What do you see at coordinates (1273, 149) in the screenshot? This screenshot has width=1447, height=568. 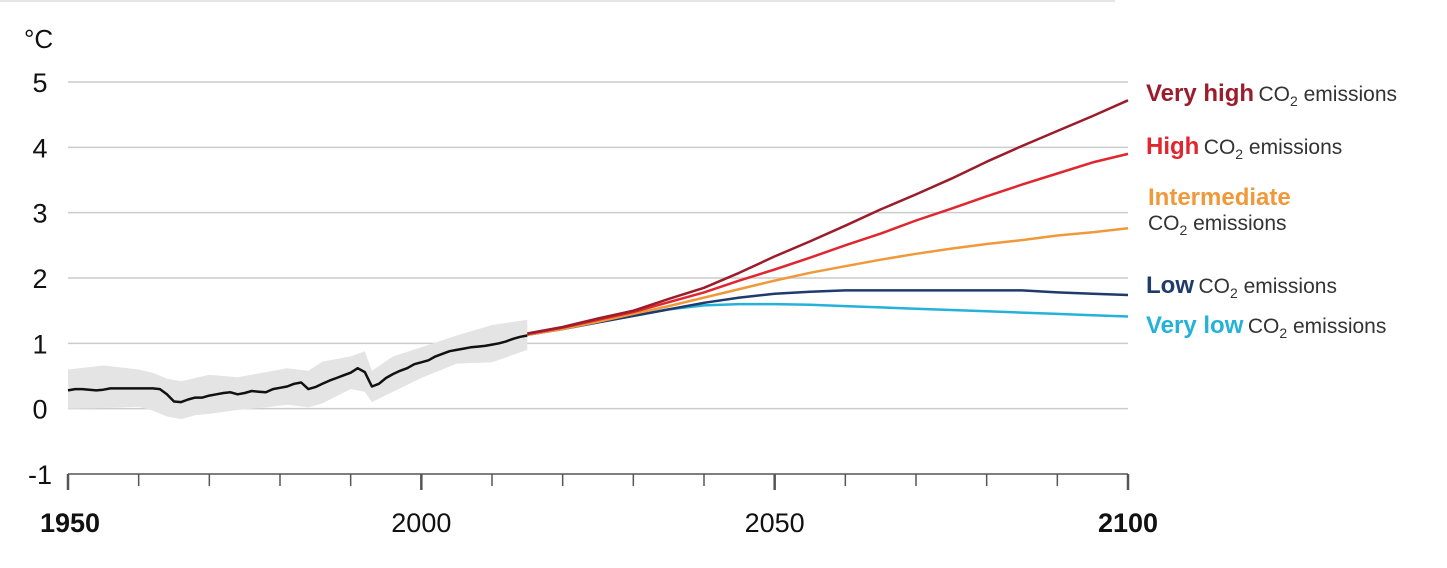 I see `legend-high-suffix: CO2 emissions` at bounding box center [1273, 149].